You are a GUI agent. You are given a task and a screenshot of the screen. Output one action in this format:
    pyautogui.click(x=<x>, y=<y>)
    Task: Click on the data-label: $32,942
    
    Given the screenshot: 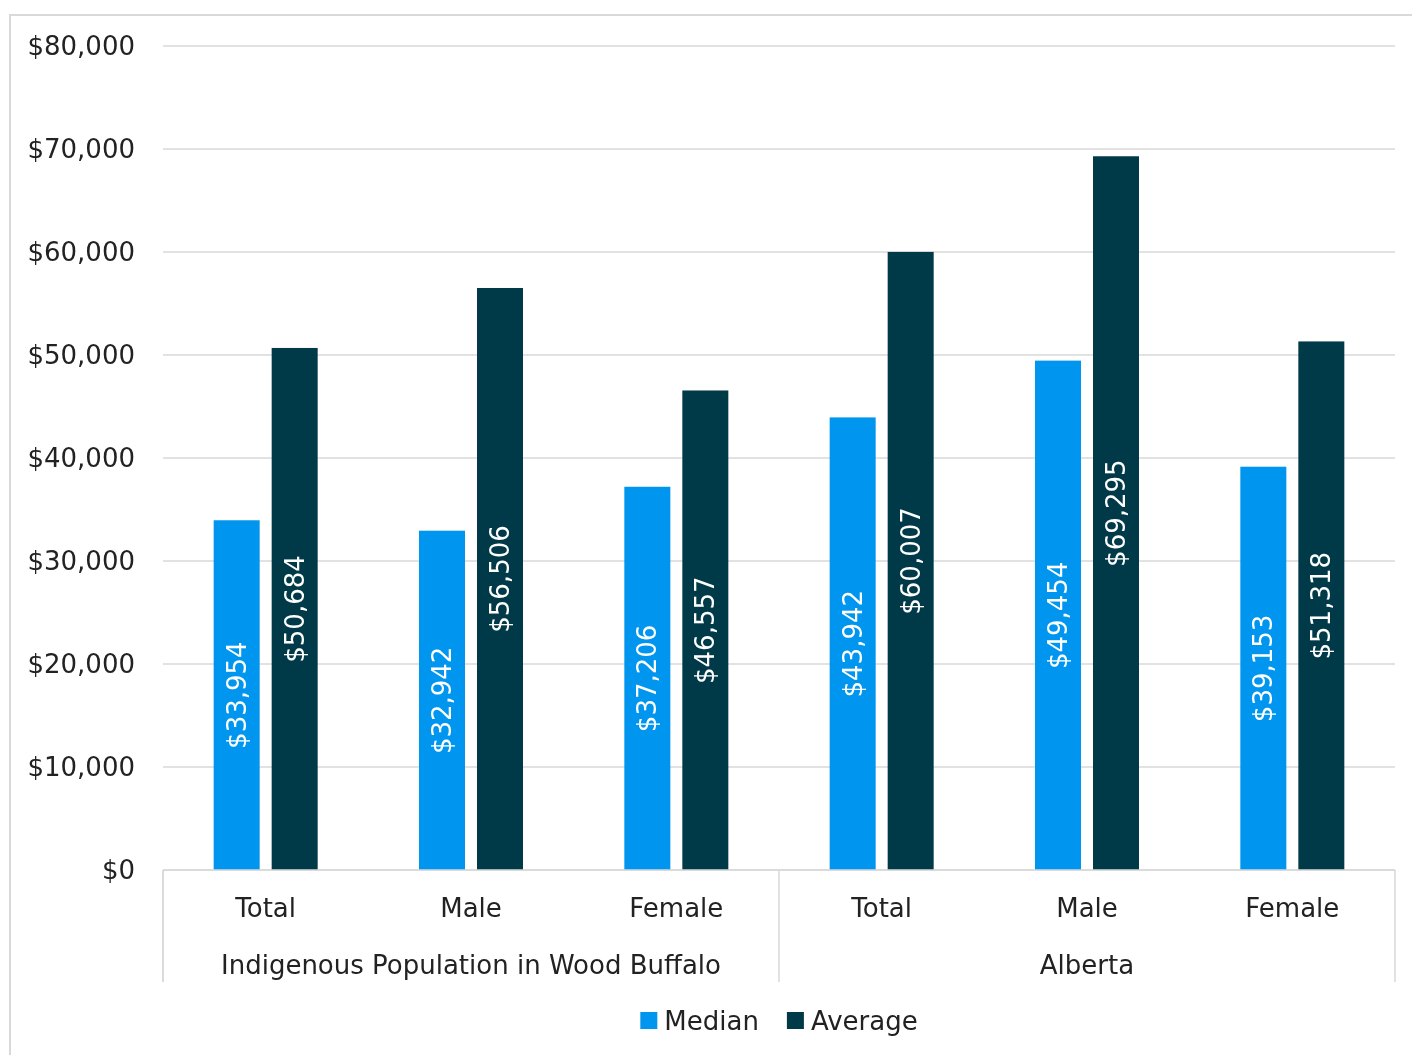 What is the action you would take?
    pyautogui.click(x=442, y=700)
    